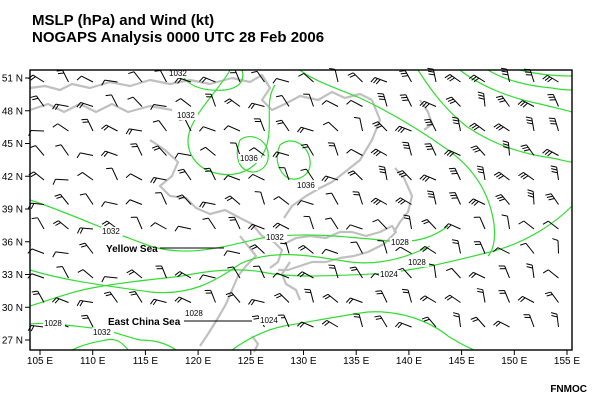 This screenshot has width=600, height=400. I want to click on y-tick-label: 36 N, so click(12, 242).